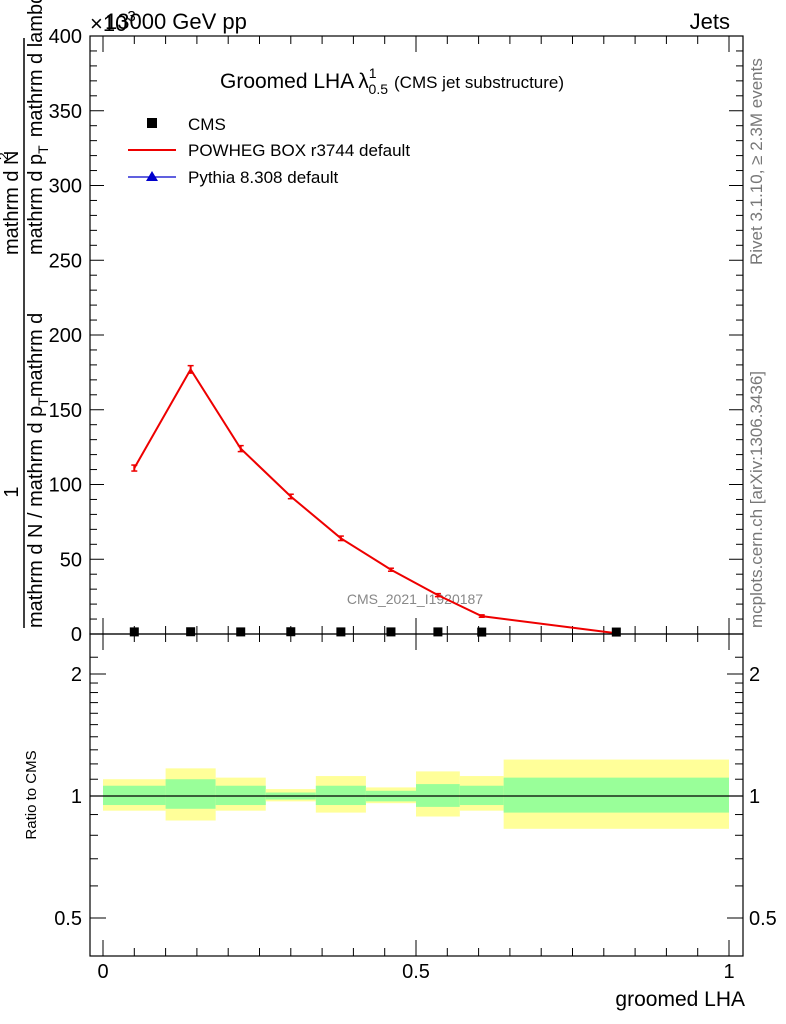 Image resolution: width=786 pixels, height=1024 pixels. Describe the element at coordinates (756, 161) in the screenshot. I see `rivet-label: Rivet 3.1.10, ≥ 2.3M events` at that location.